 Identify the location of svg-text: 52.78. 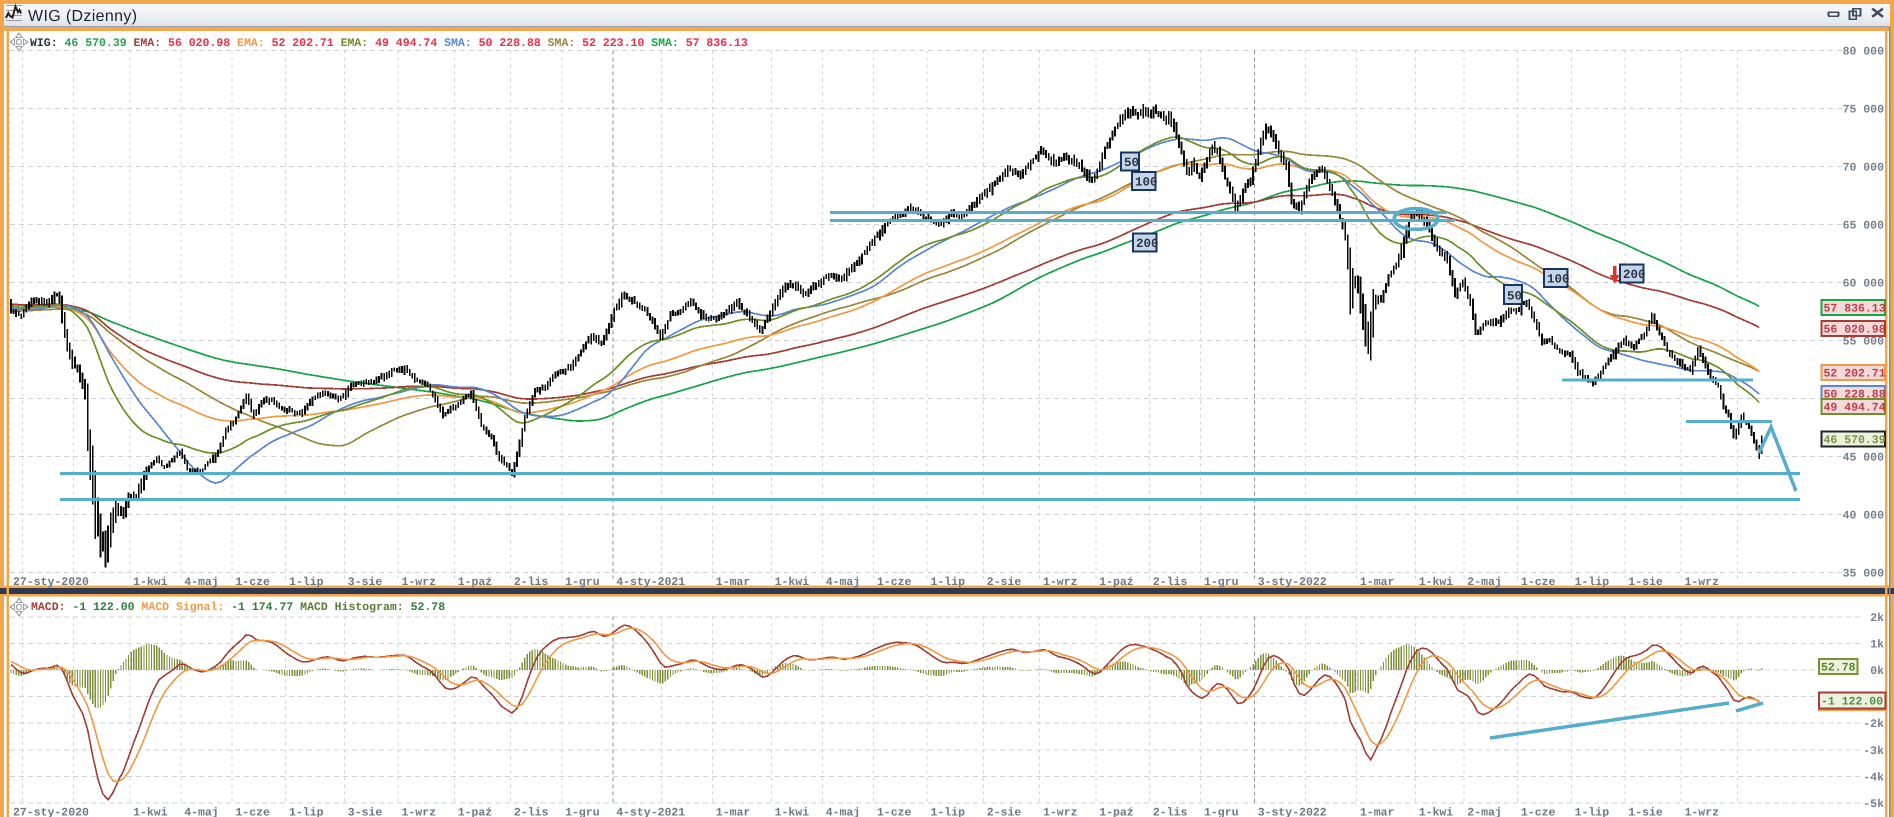
(1838, 668).